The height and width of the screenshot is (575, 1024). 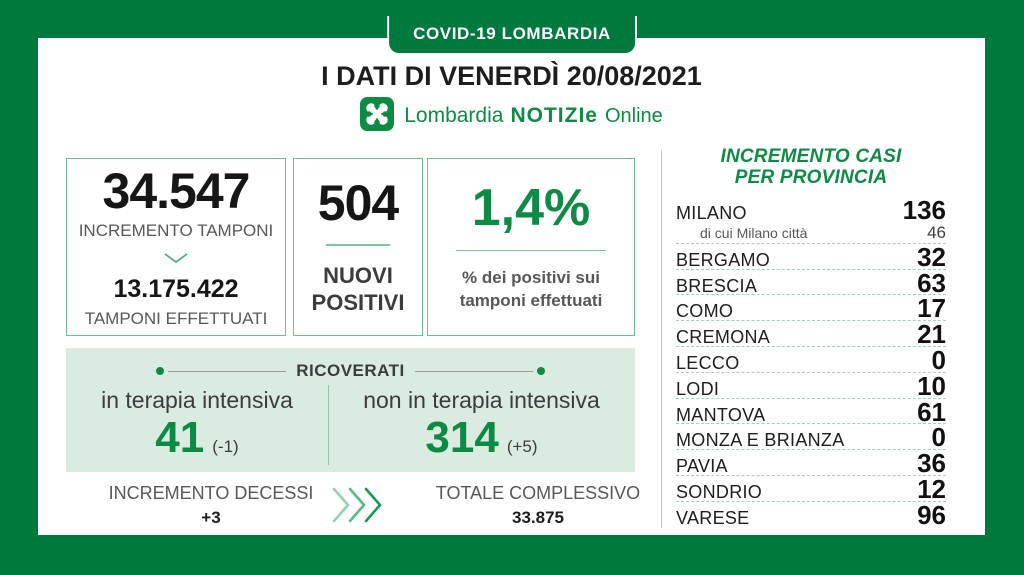 I want to click on tamponi-increment-value: 34.547, so click(x=176, y=190).